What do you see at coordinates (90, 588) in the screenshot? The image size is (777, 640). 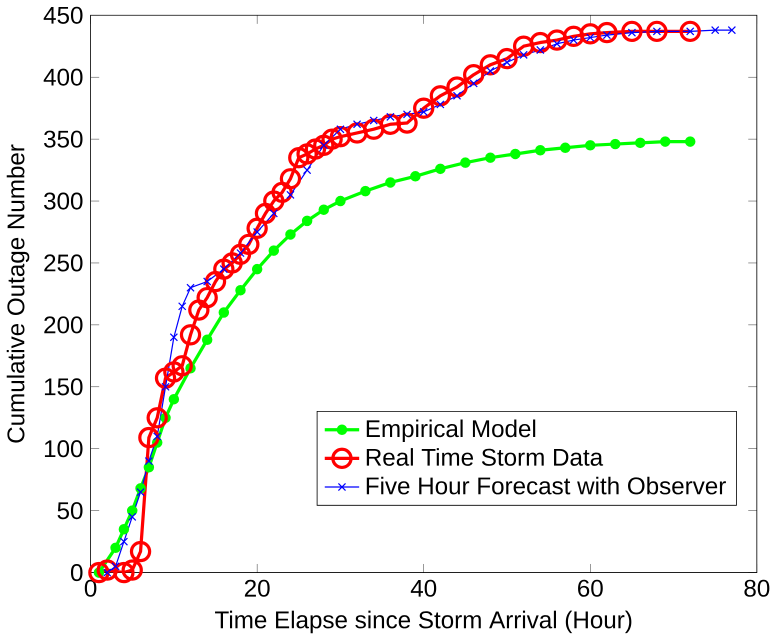 I see `x-tick-label: 0` at bounding box center [90, 588].